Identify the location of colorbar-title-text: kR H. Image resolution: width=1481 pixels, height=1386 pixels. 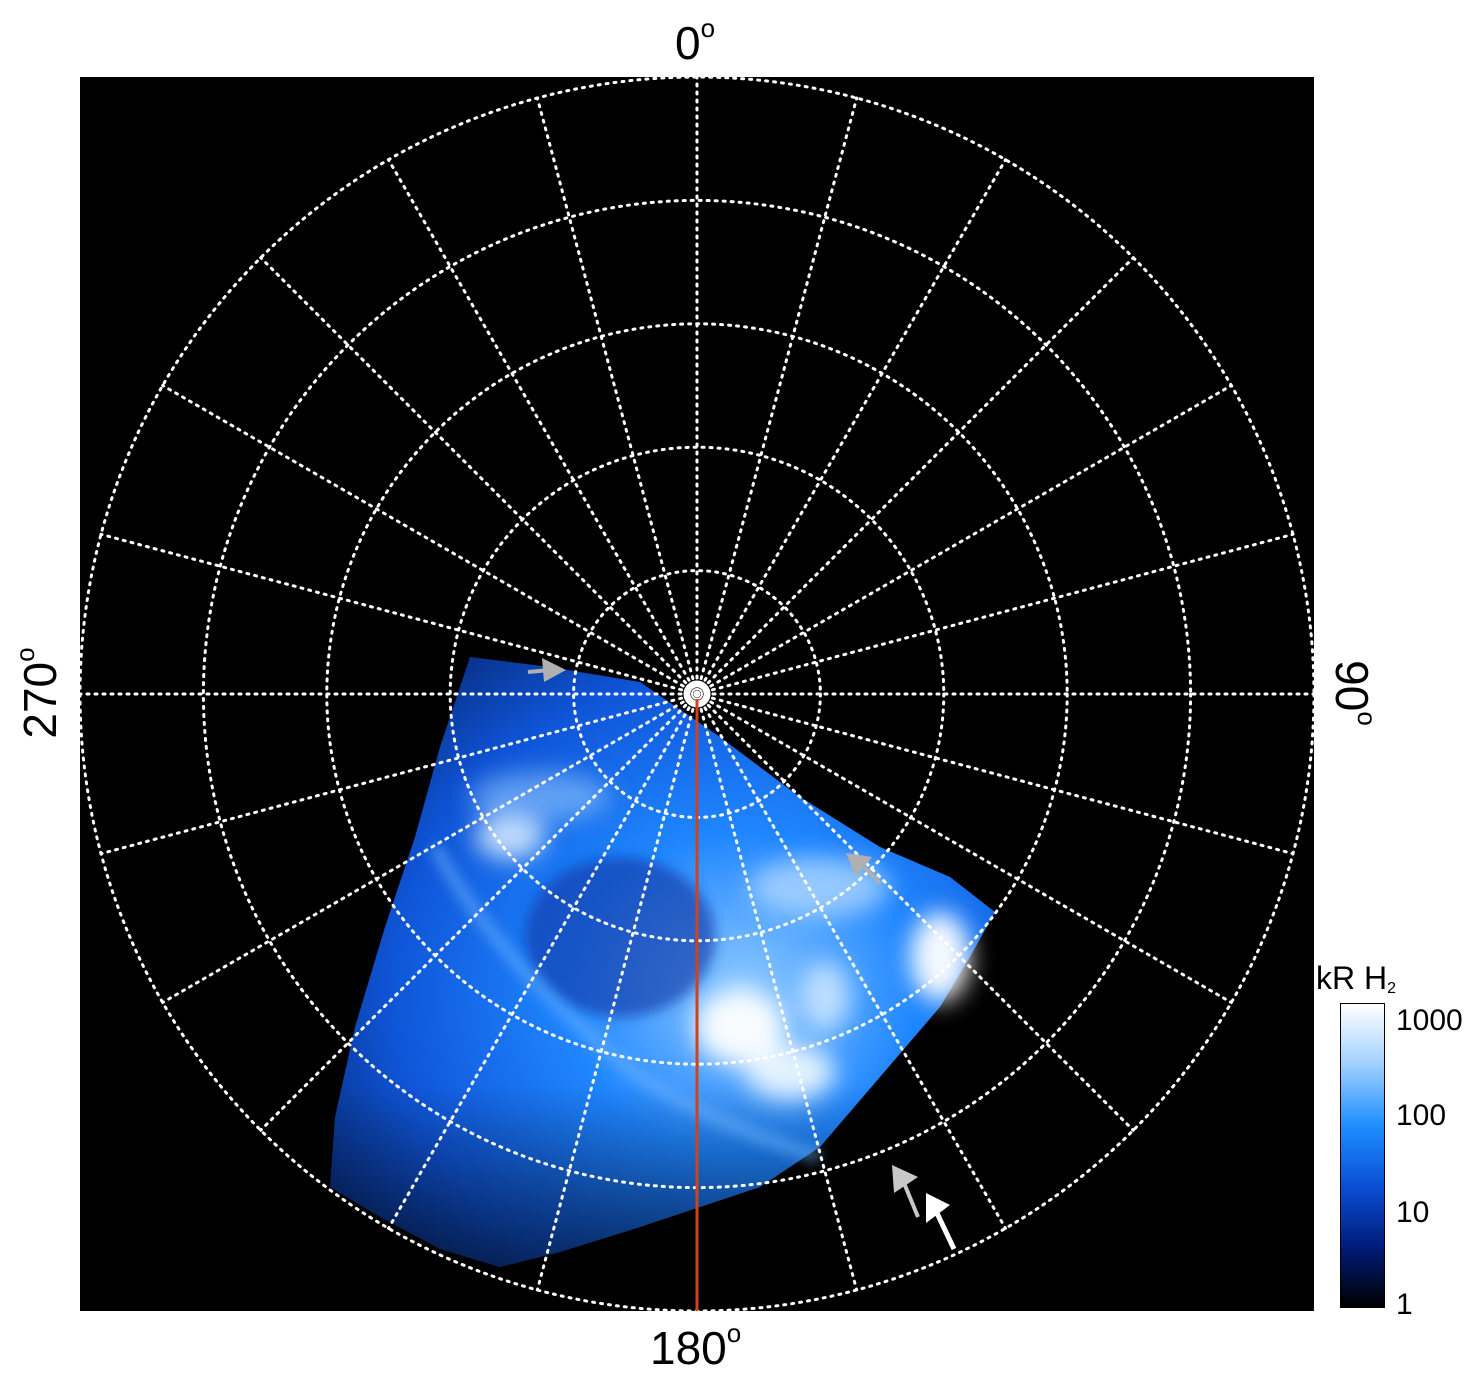
(1352, 978).